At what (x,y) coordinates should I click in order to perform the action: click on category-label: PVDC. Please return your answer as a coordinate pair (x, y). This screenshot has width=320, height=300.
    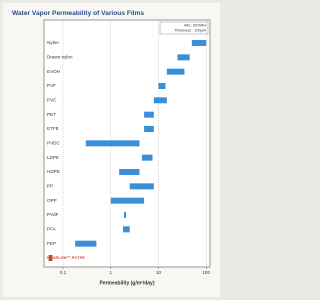
    Looking at the image, I should click on (53, 143).